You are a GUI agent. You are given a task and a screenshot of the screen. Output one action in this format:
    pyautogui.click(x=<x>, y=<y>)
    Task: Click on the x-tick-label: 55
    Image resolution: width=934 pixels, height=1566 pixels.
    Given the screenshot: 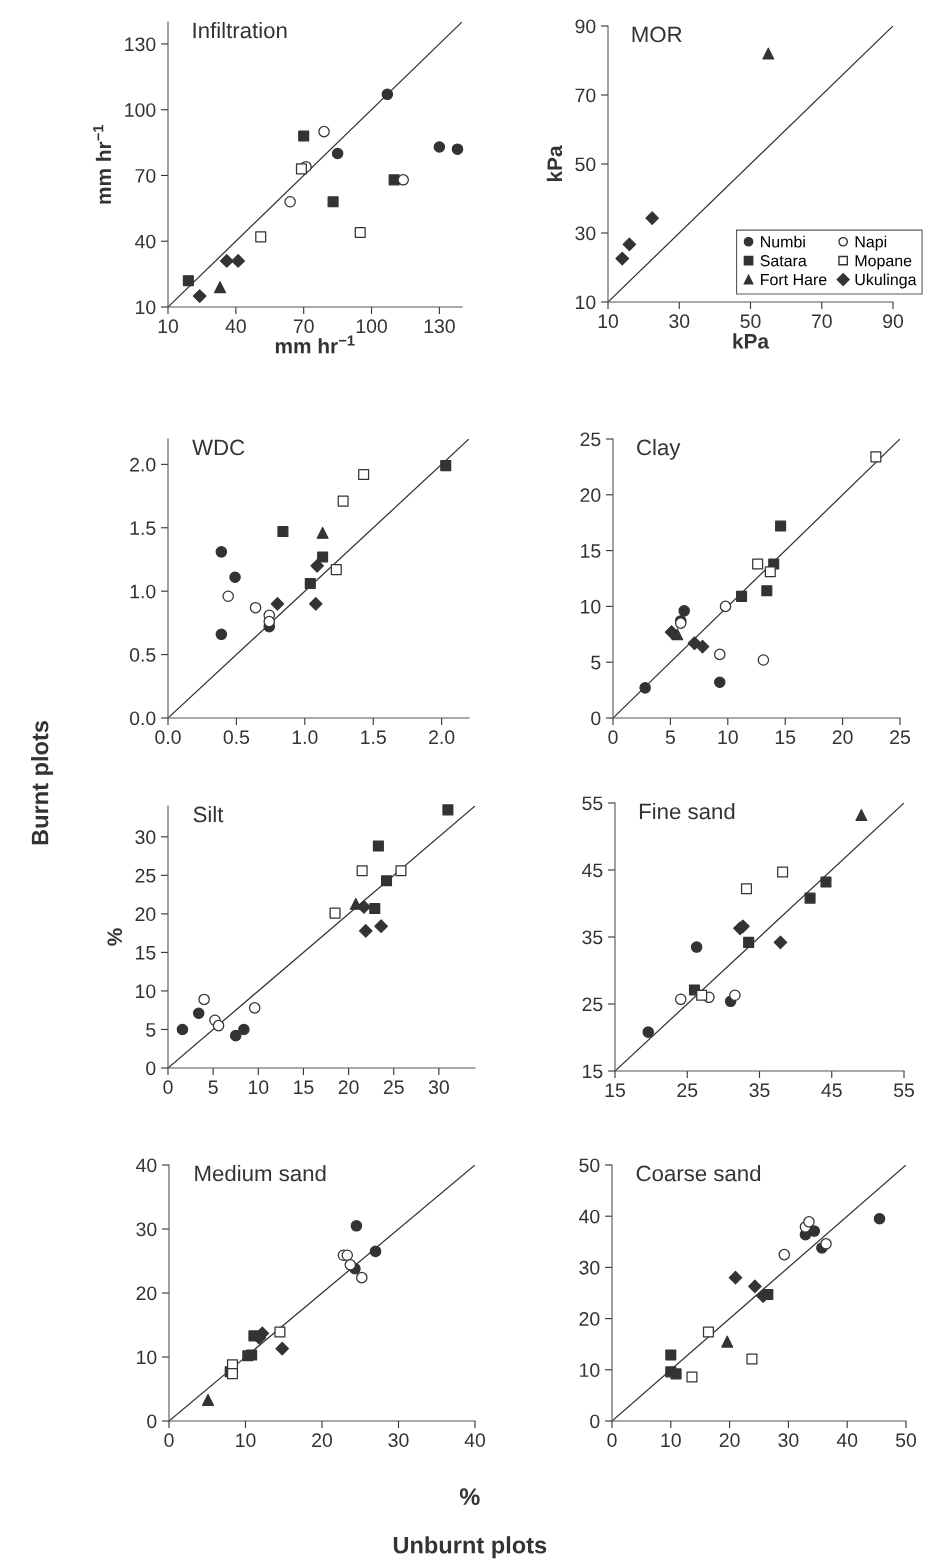 What is the action you would take?
    pyautogui.click(x=903, y=1090)
    